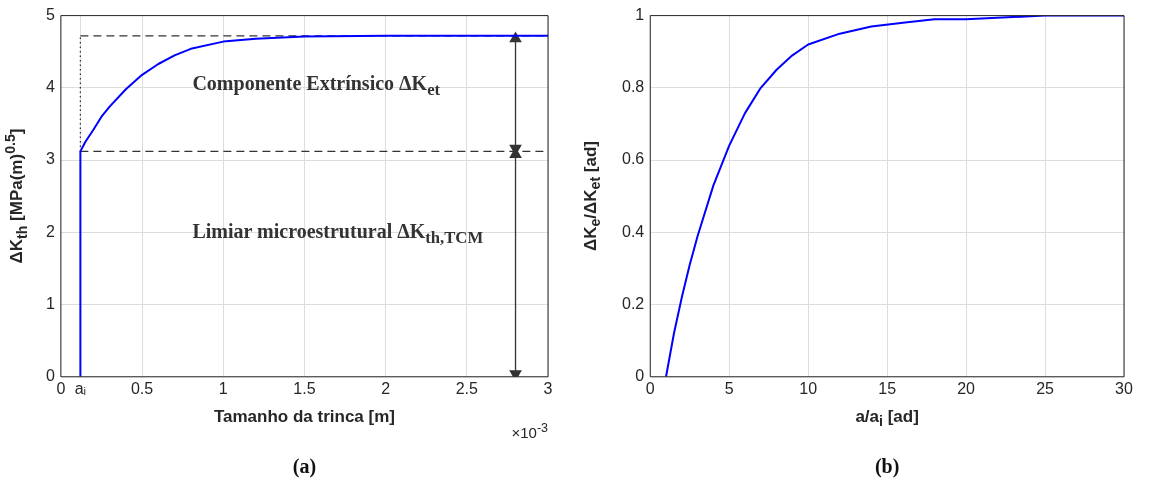 Image resolution: width=1152 pixels, height=497 pixels. Describe the element at coordinates (80, 388) in the screenshot. I see `x-tick-label: aᵢ` at that location.